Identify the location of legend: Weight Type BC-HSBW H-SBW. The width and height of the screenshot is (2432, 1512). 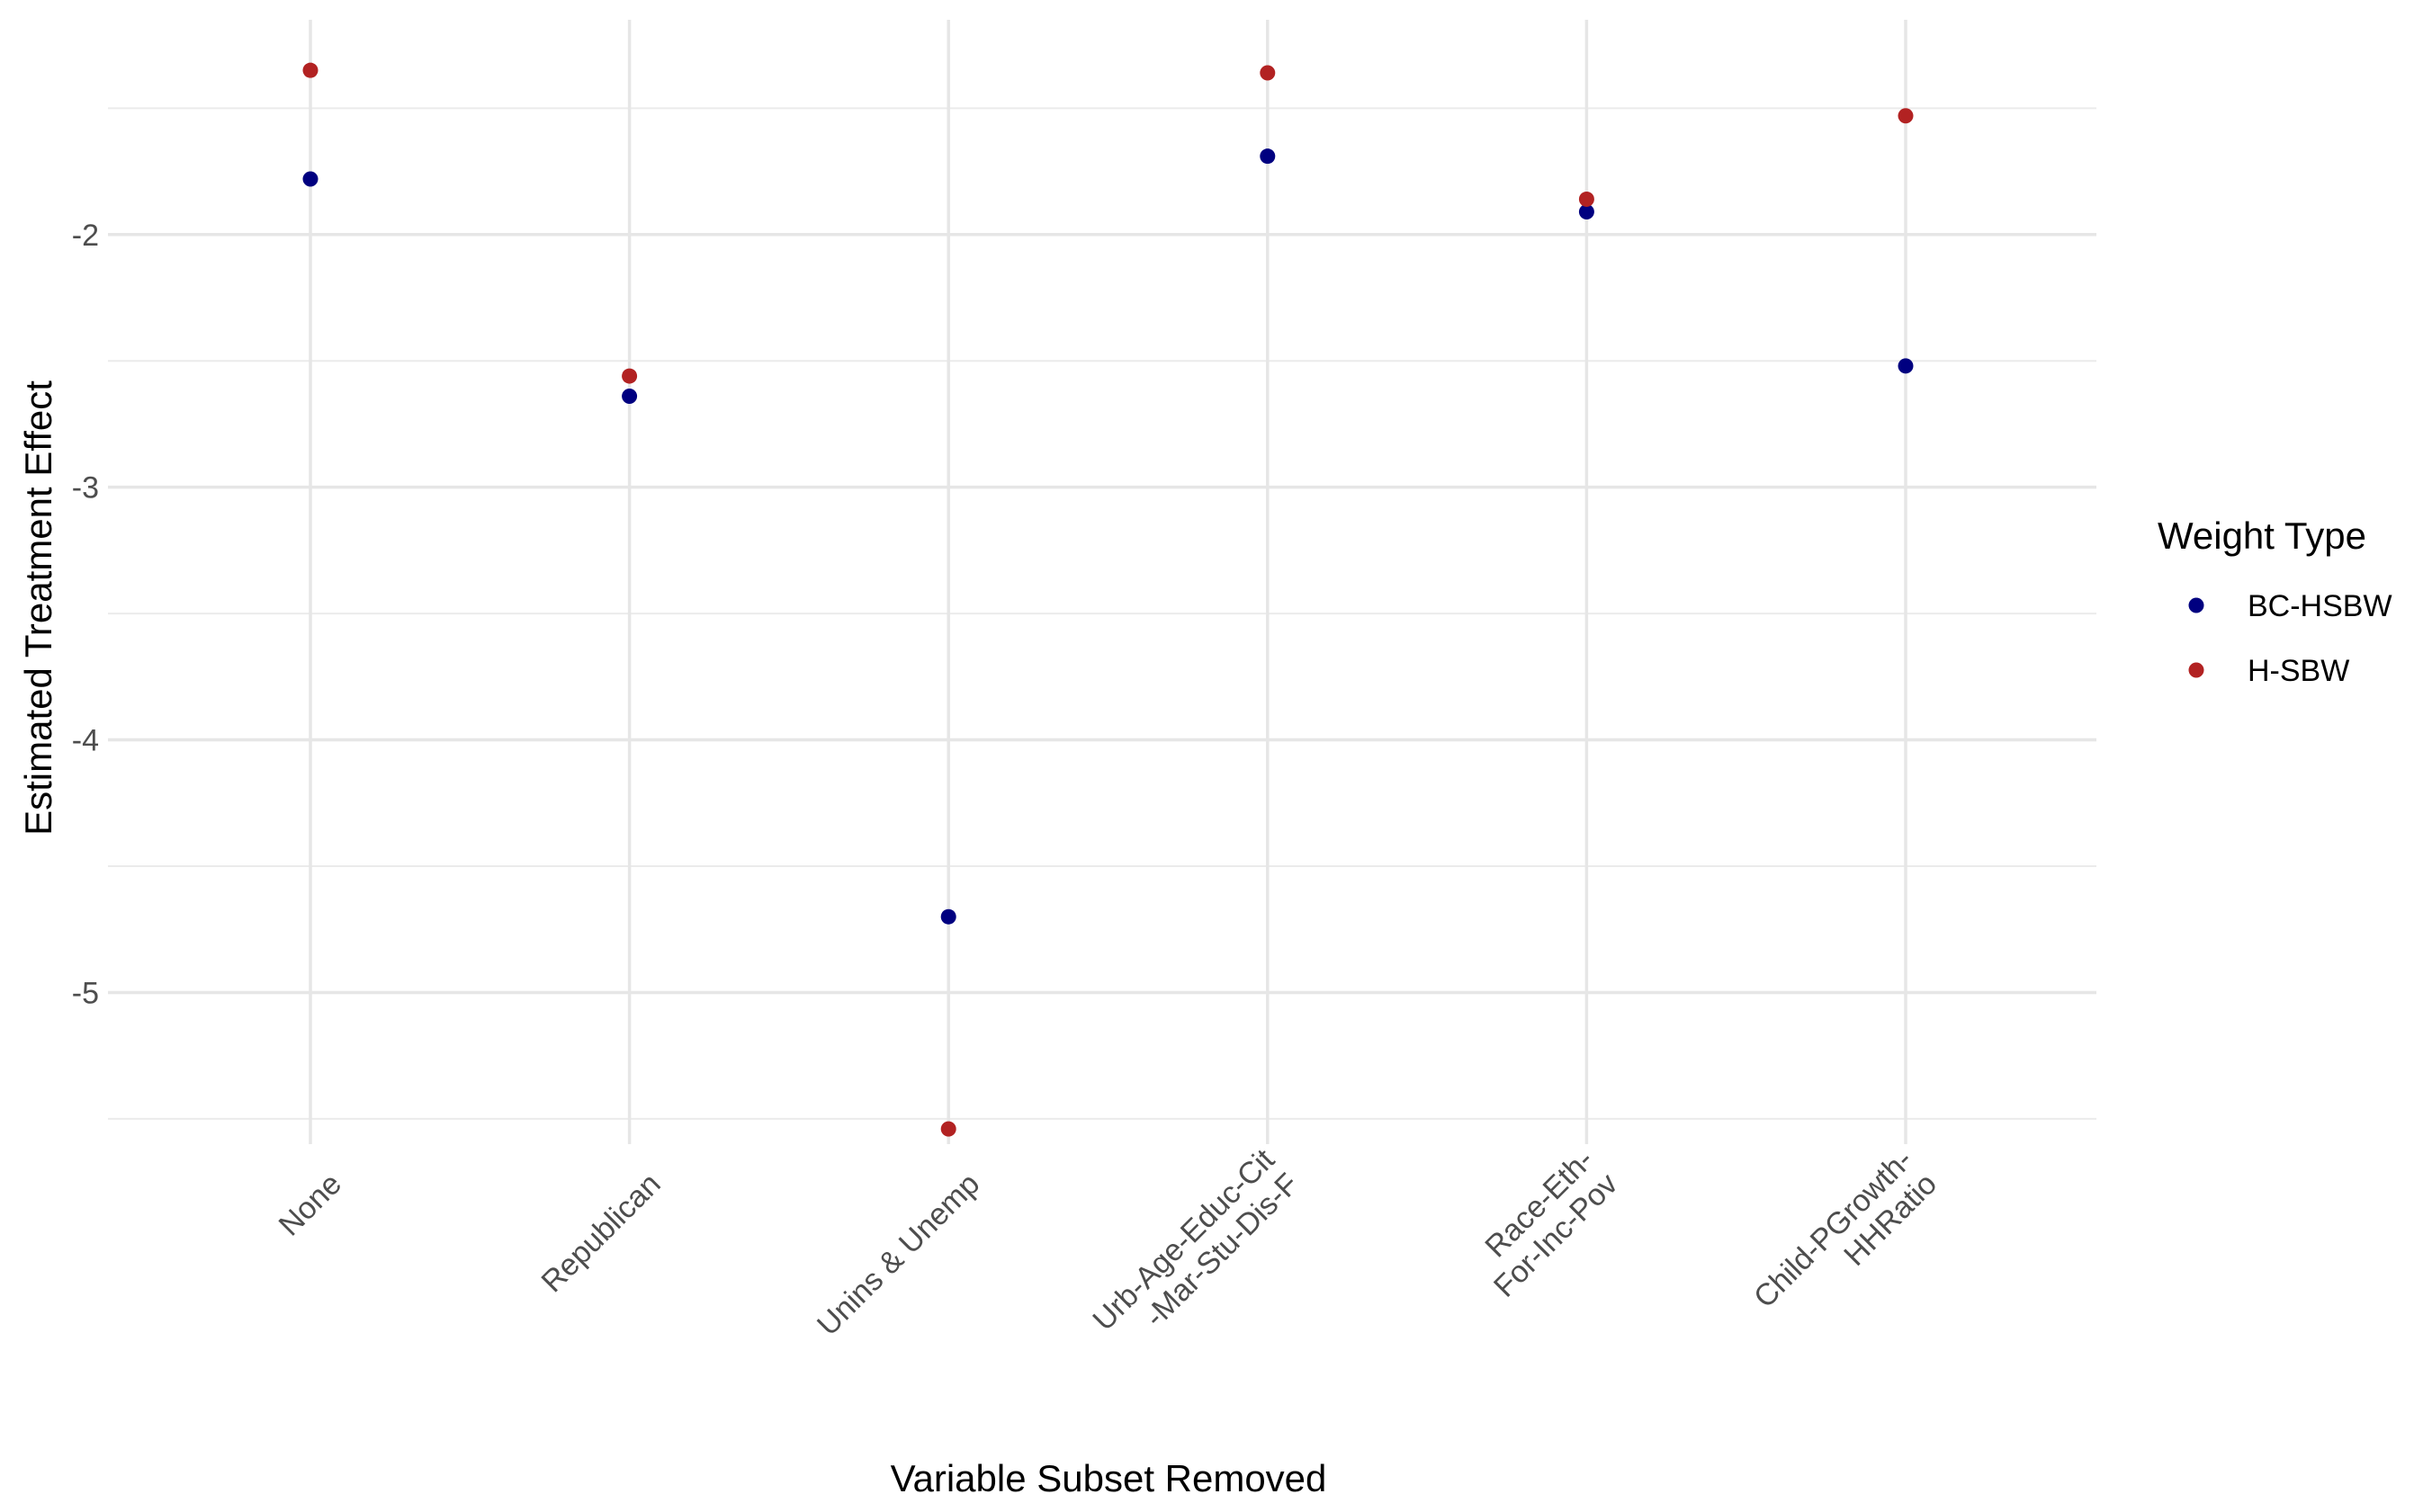
(2275, 601).